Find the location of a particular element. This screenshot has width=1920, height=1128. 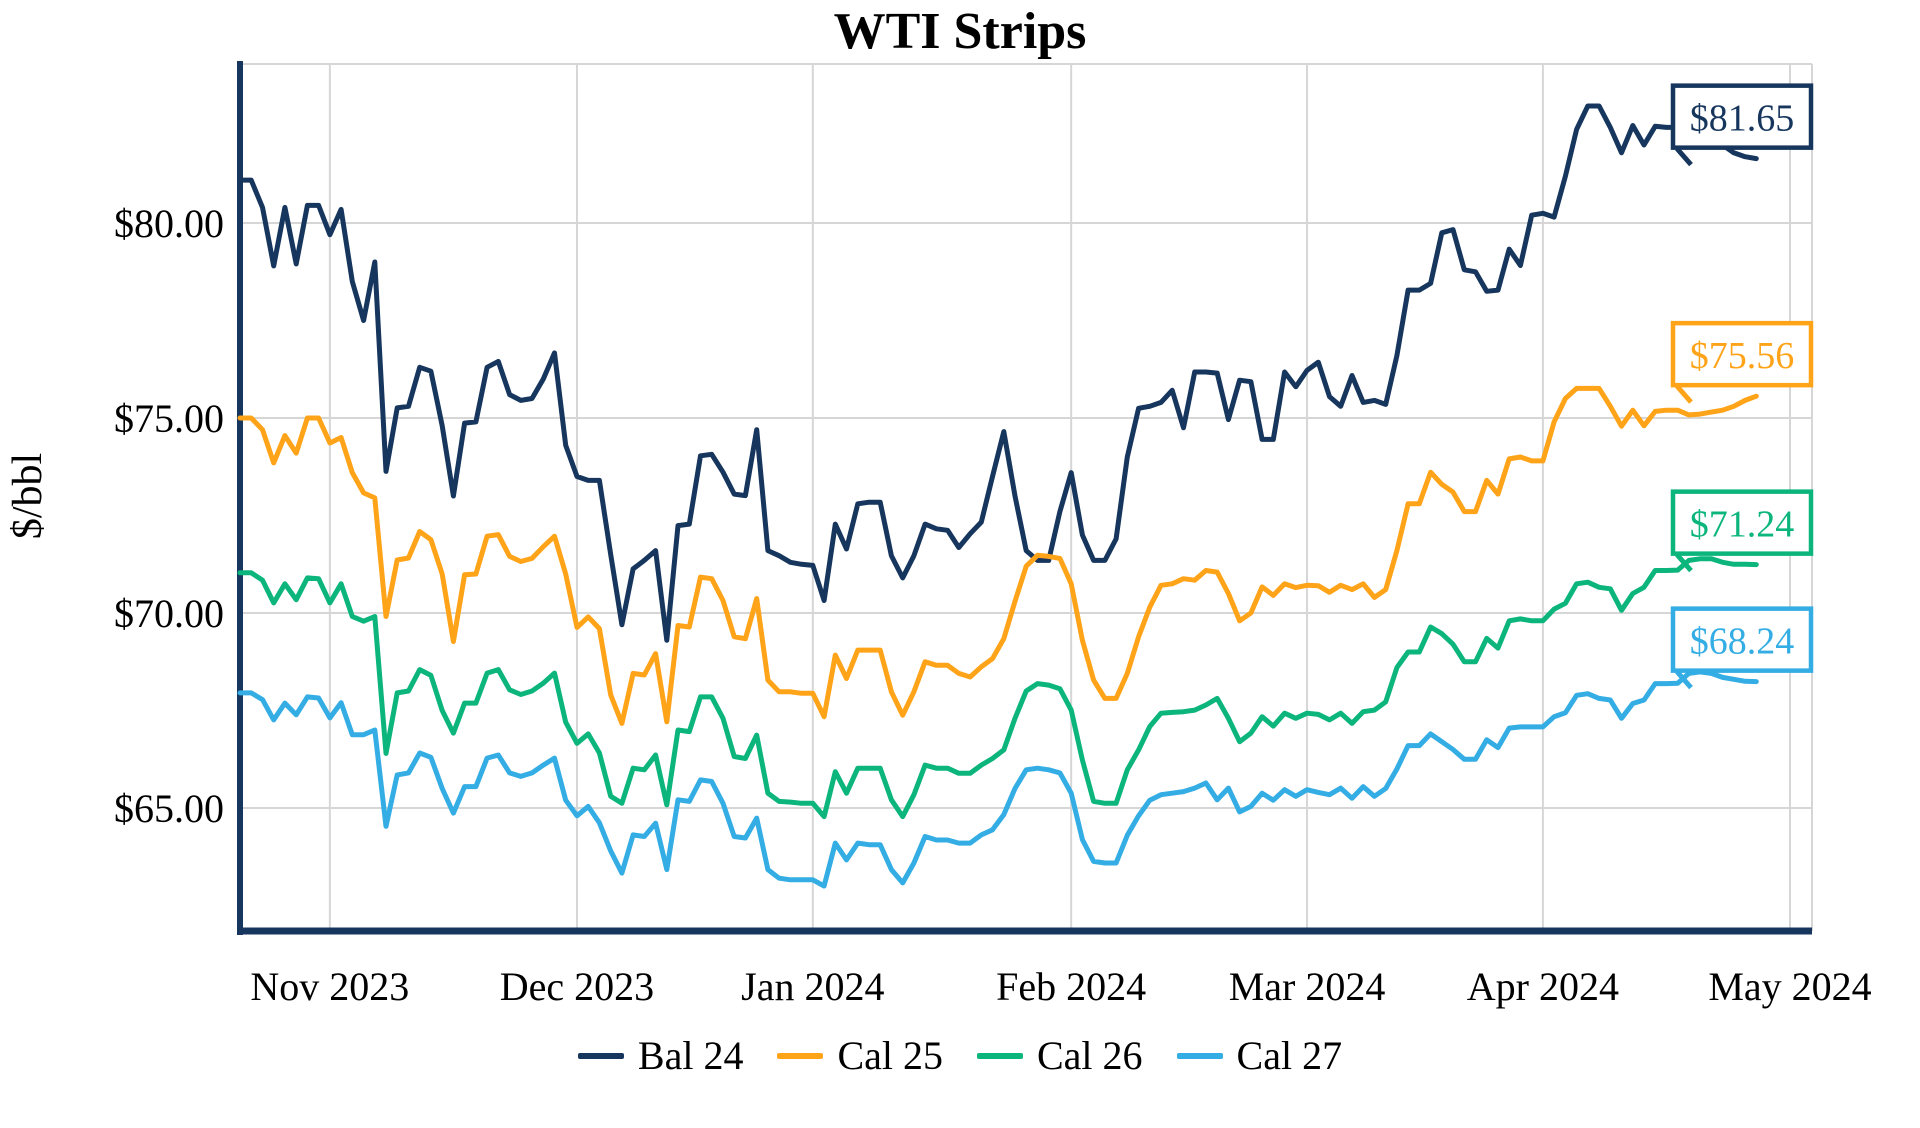

legend-item-cal-26: Cal 26 is located at coordinates (1060, 1056).